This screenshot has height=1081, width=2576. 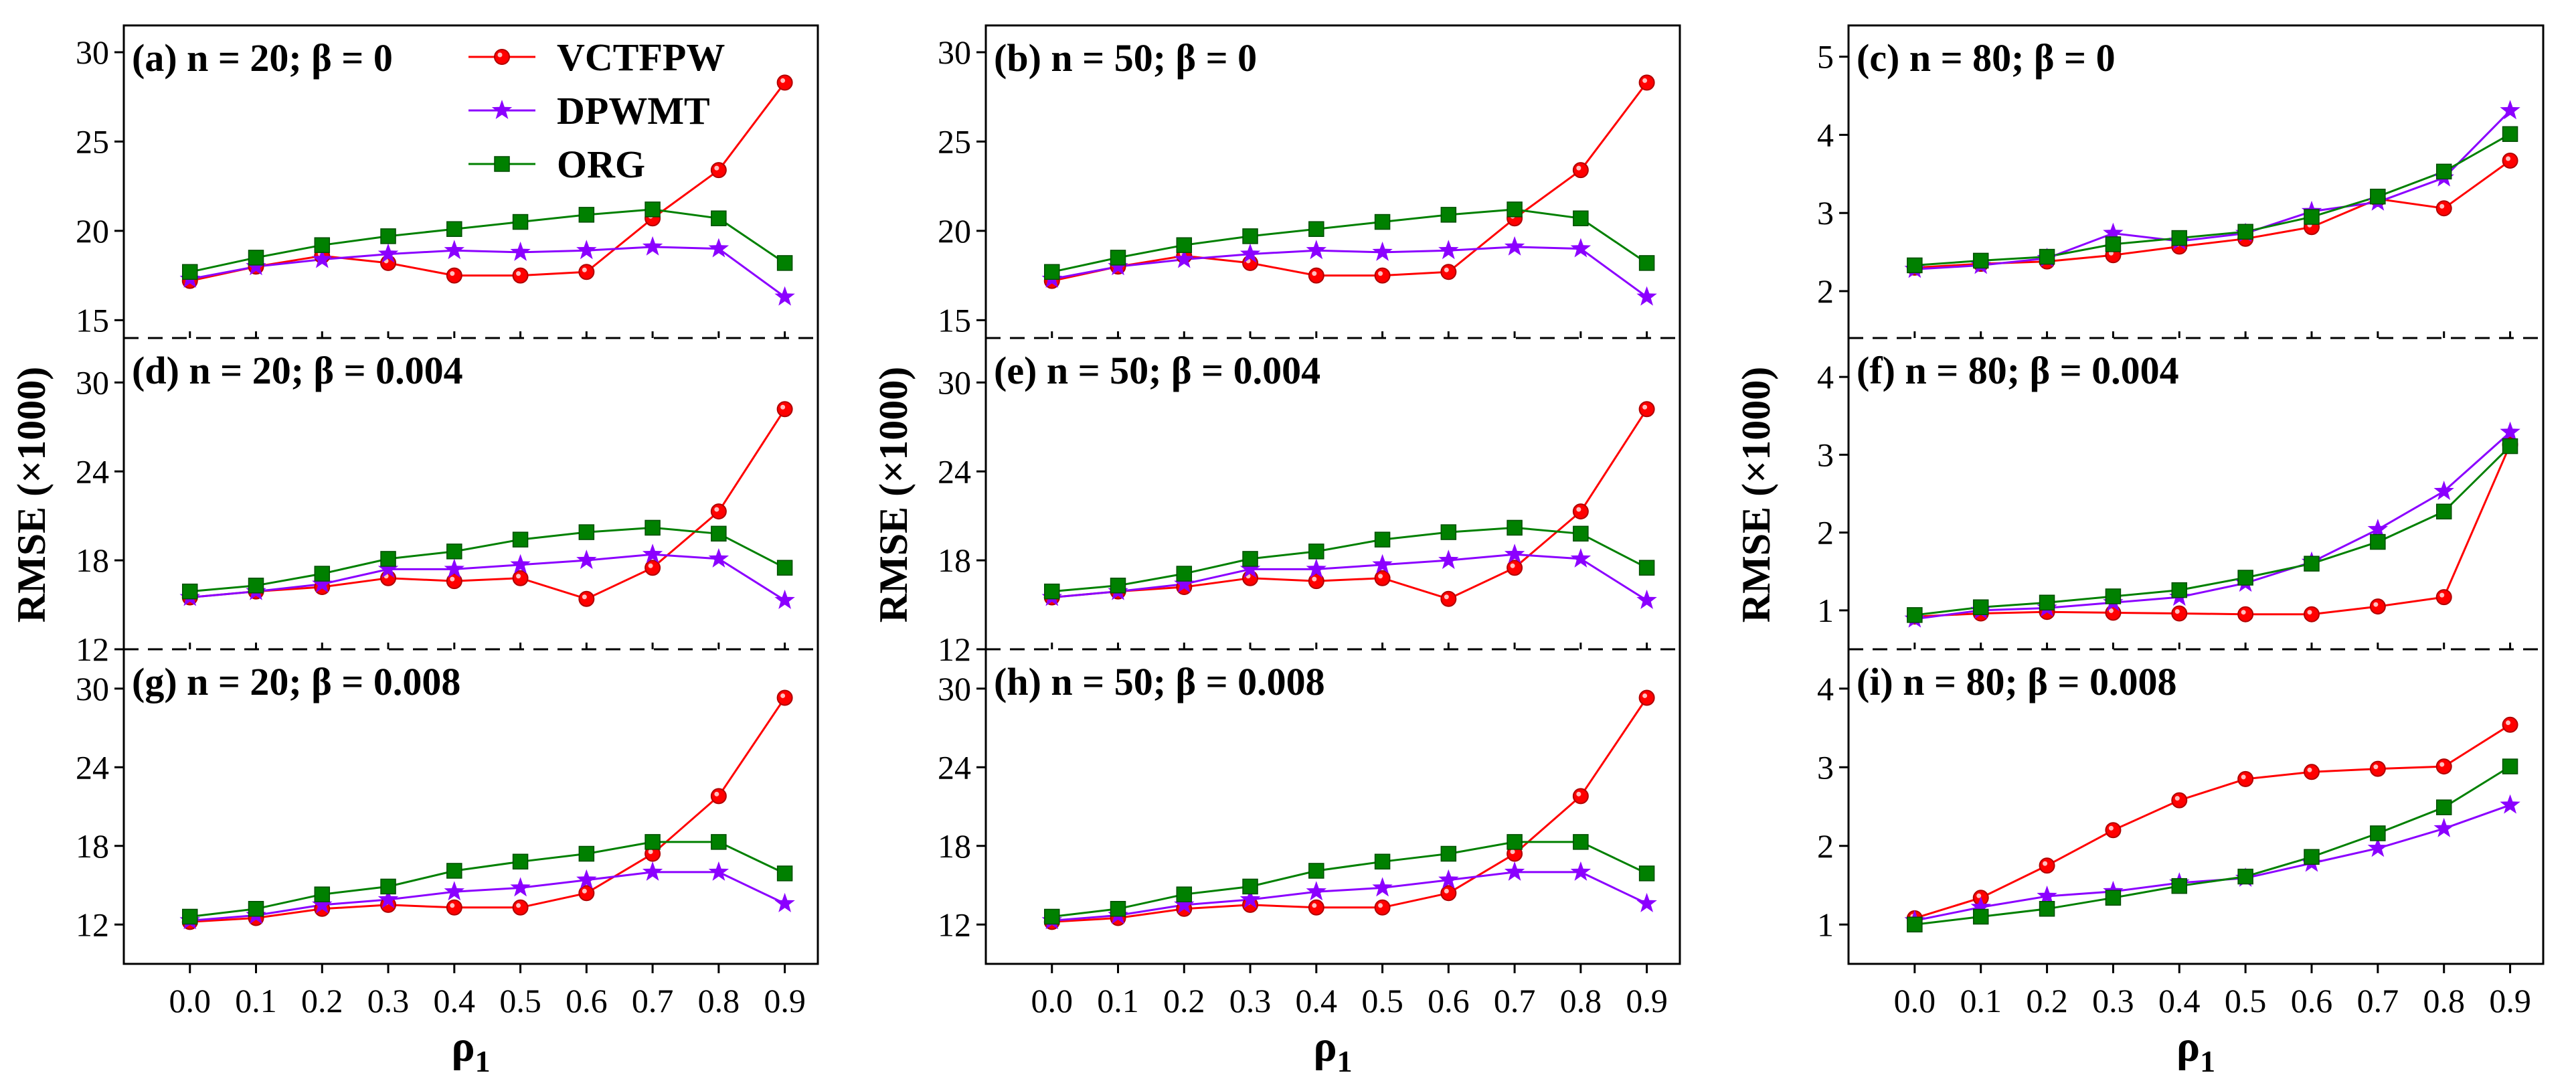 What do you see at coordinates (1515, 1000) in the screenshot?
I see `x-tick-label: 0.7` at bounding box center [1515, 1000].